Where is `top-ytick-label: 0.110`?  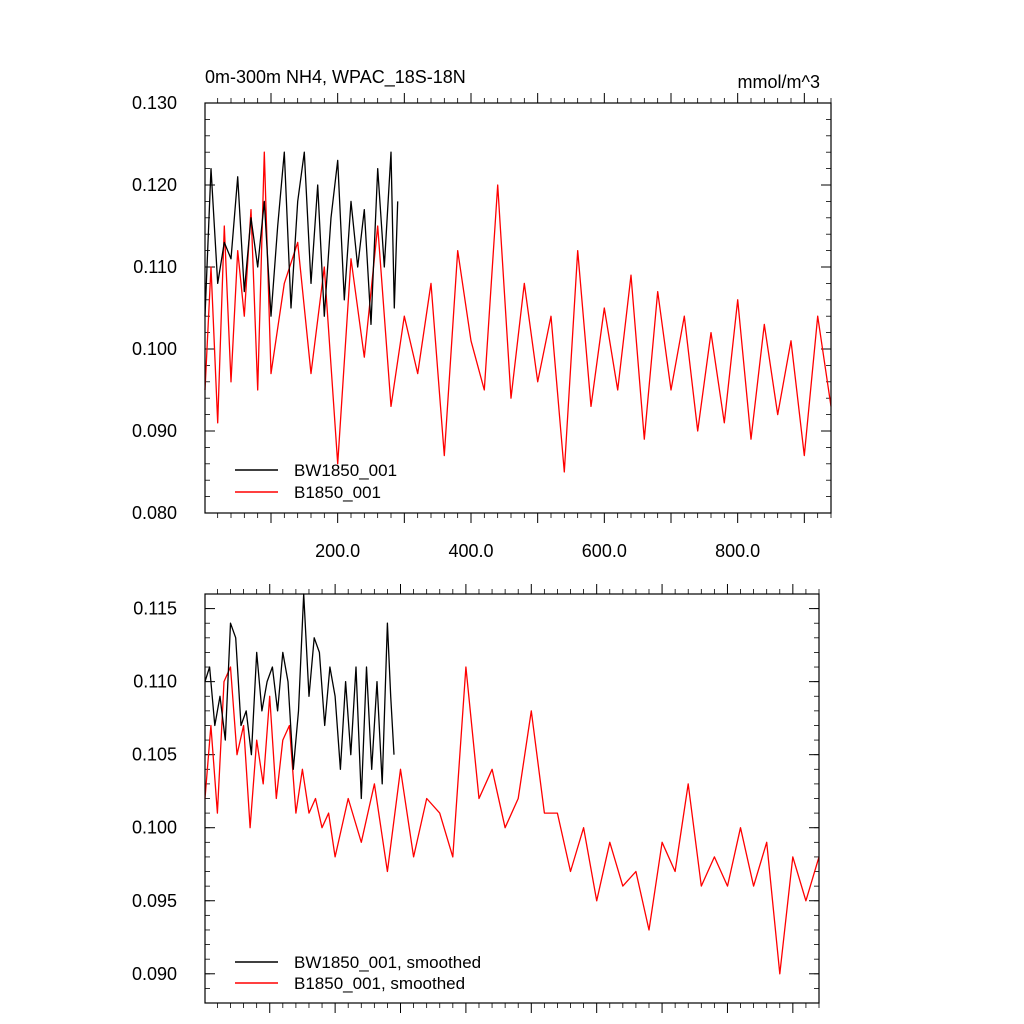 top-ytick-label: 0.110 is located at coordinates (155, 267).